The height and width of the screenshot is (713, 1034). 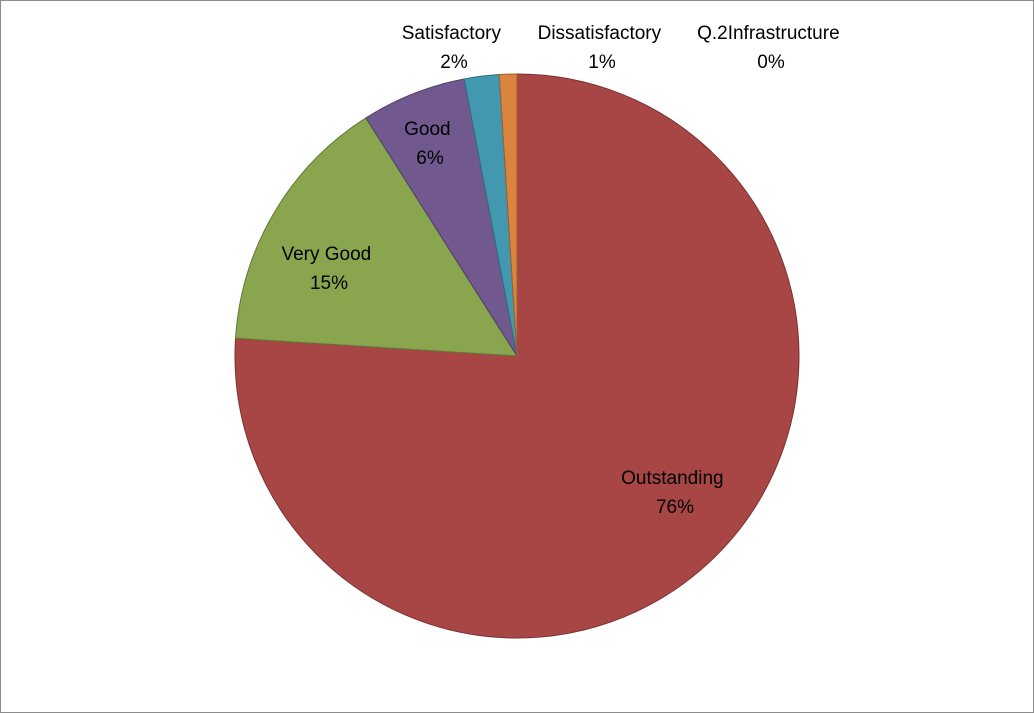 I want to click on pie-slice-very-good, so click(x=376, y=237).